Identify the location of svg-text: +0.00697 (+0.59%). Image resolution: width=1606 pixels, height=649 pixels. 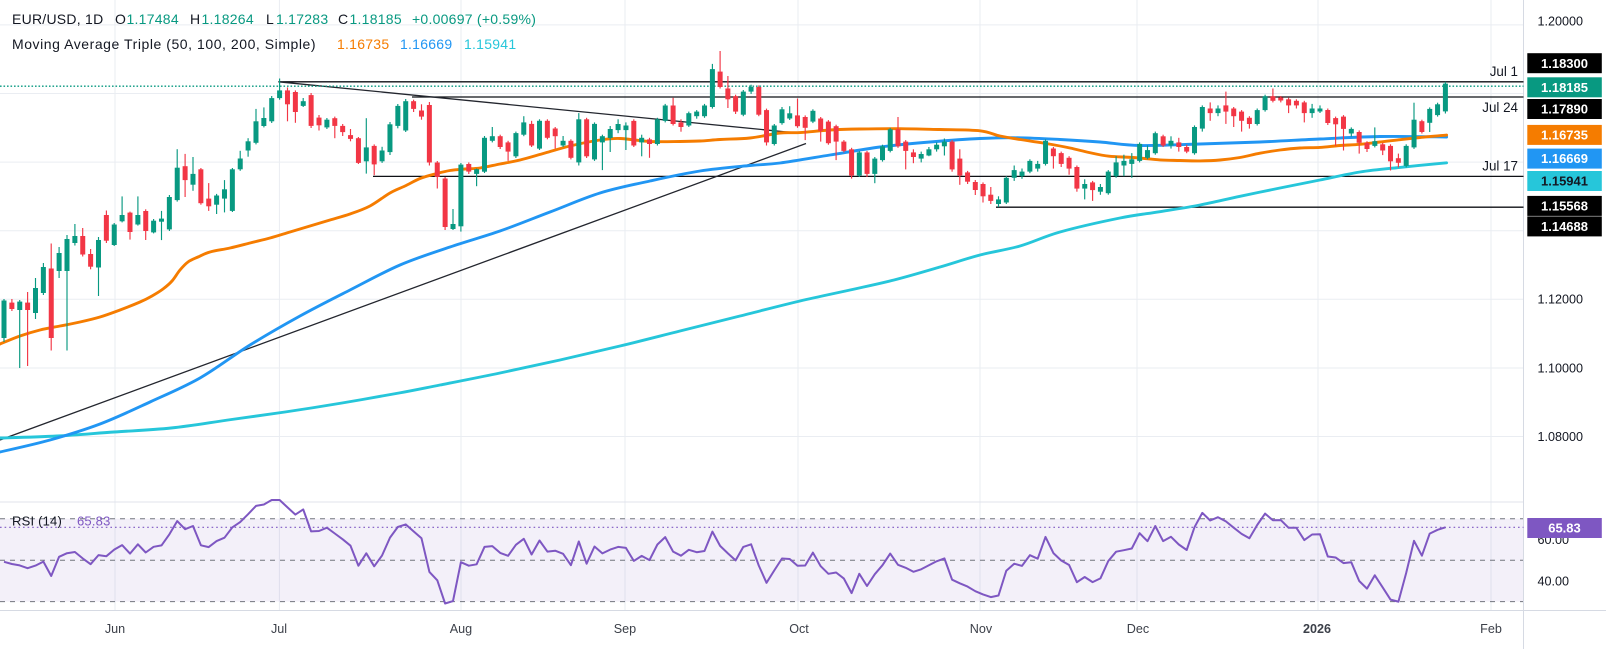
(474, 19).